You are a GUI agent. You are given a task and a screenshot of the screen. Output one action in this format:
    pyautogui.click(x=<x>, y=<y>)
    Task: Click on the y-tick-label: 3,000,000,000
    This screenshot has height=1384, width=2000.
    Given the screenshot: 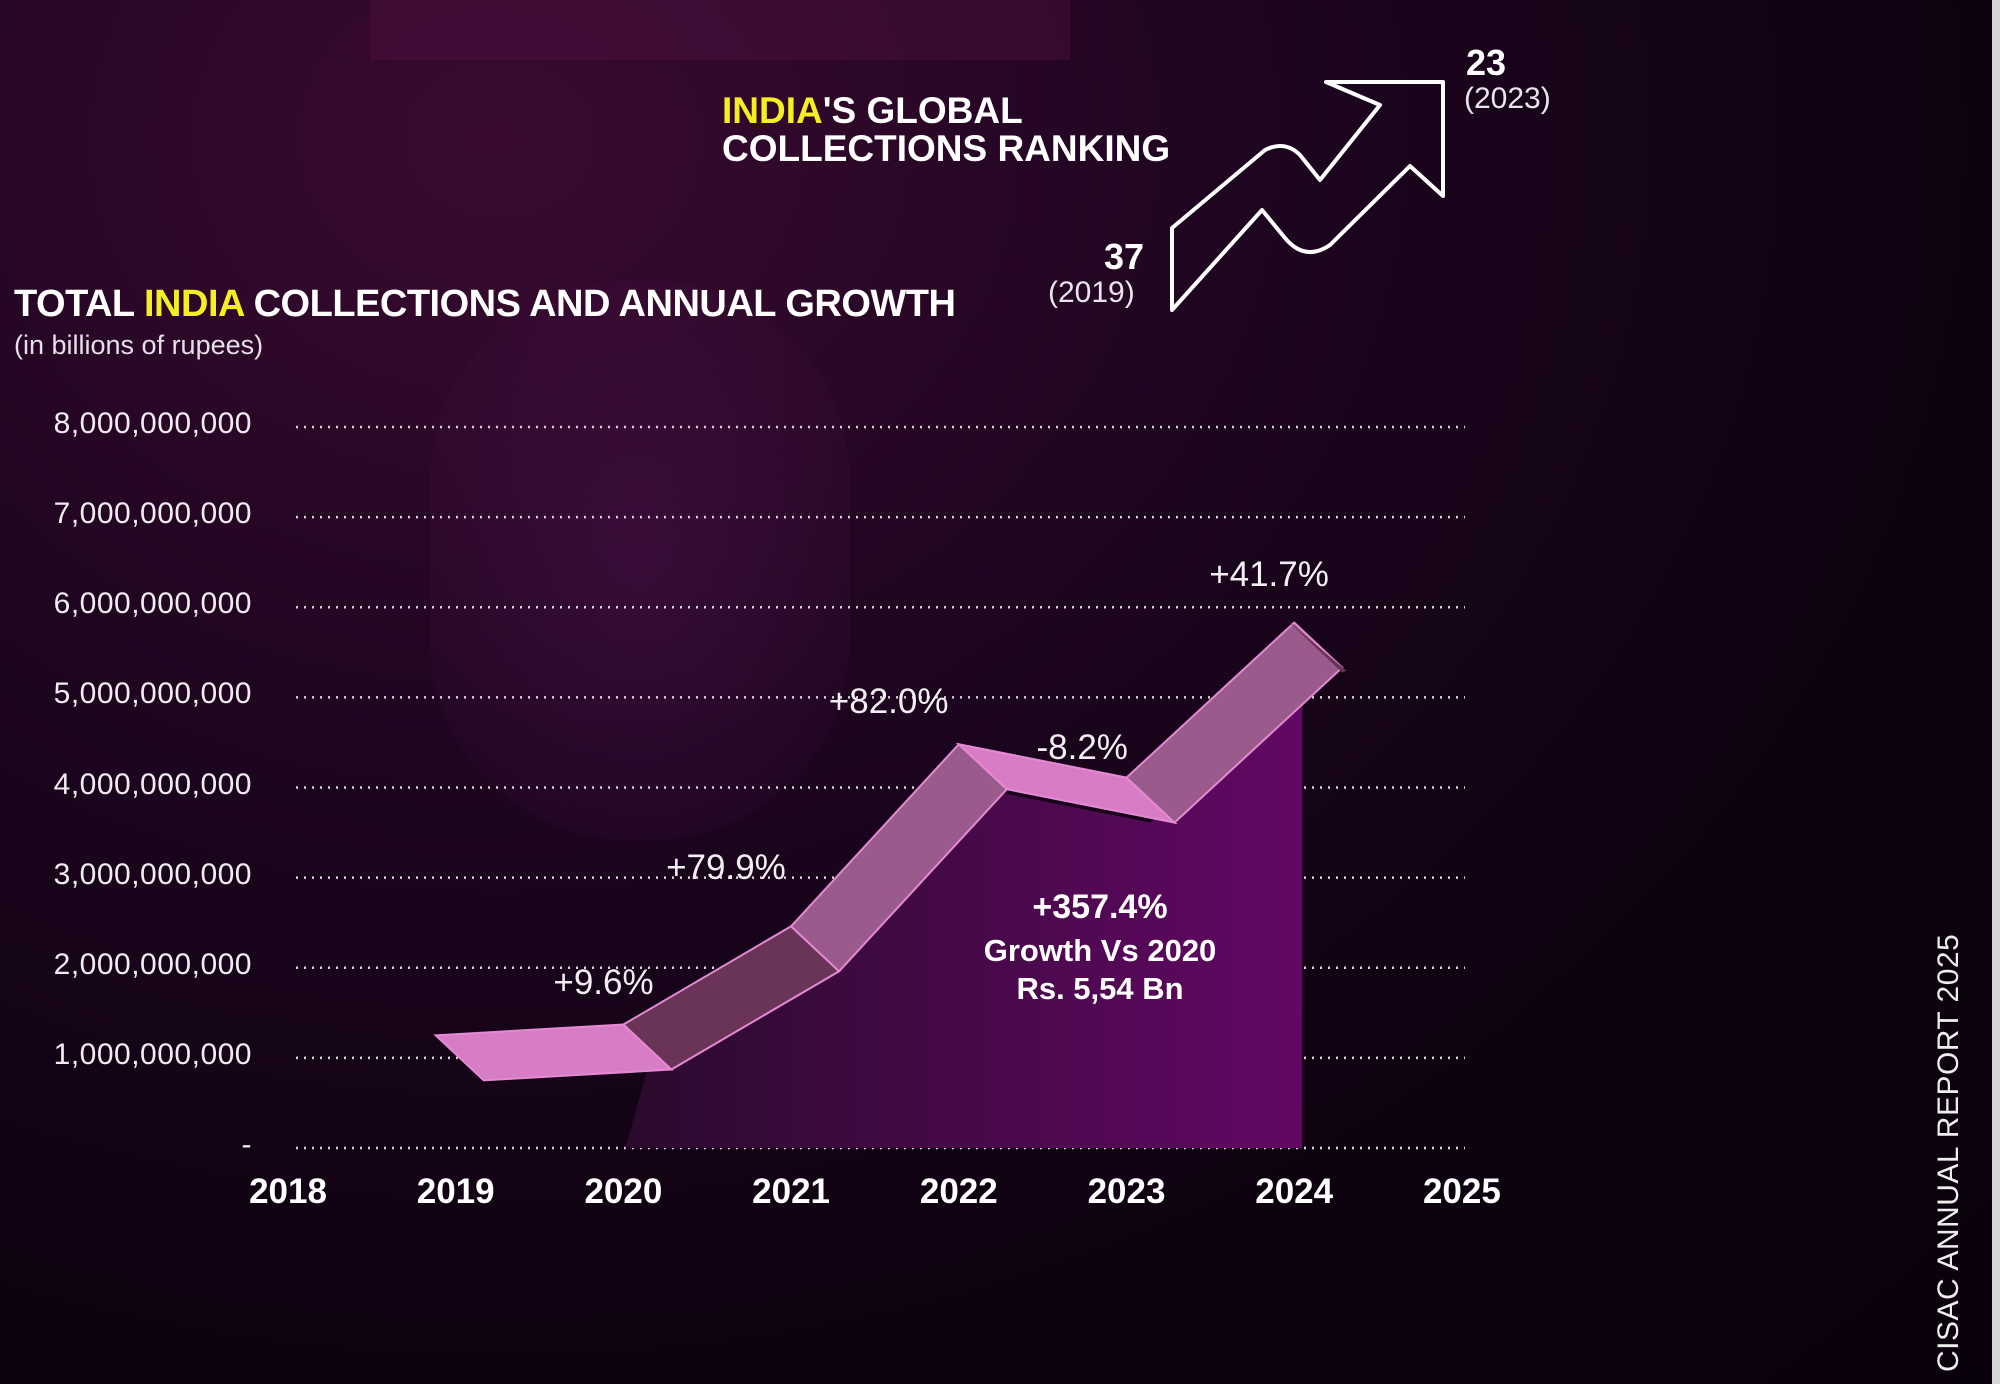 What is the action you would take?
    pyautogui.click(x=152, y=874)
    